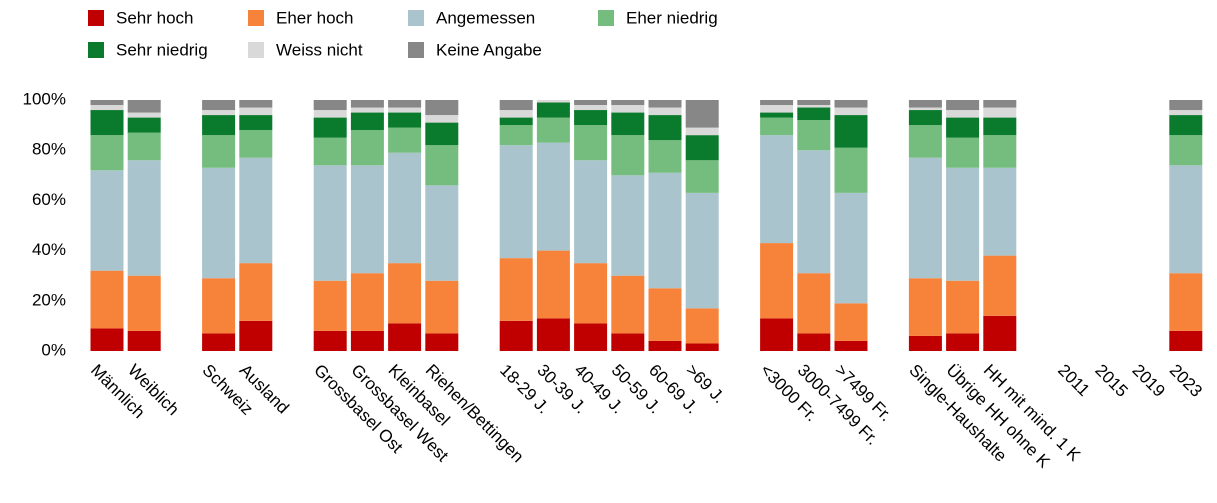  What do you see at coordinates (319, 49) in the screenshot?
I see `legend-label: Weiss nicht` at bounding box center [319, 49].